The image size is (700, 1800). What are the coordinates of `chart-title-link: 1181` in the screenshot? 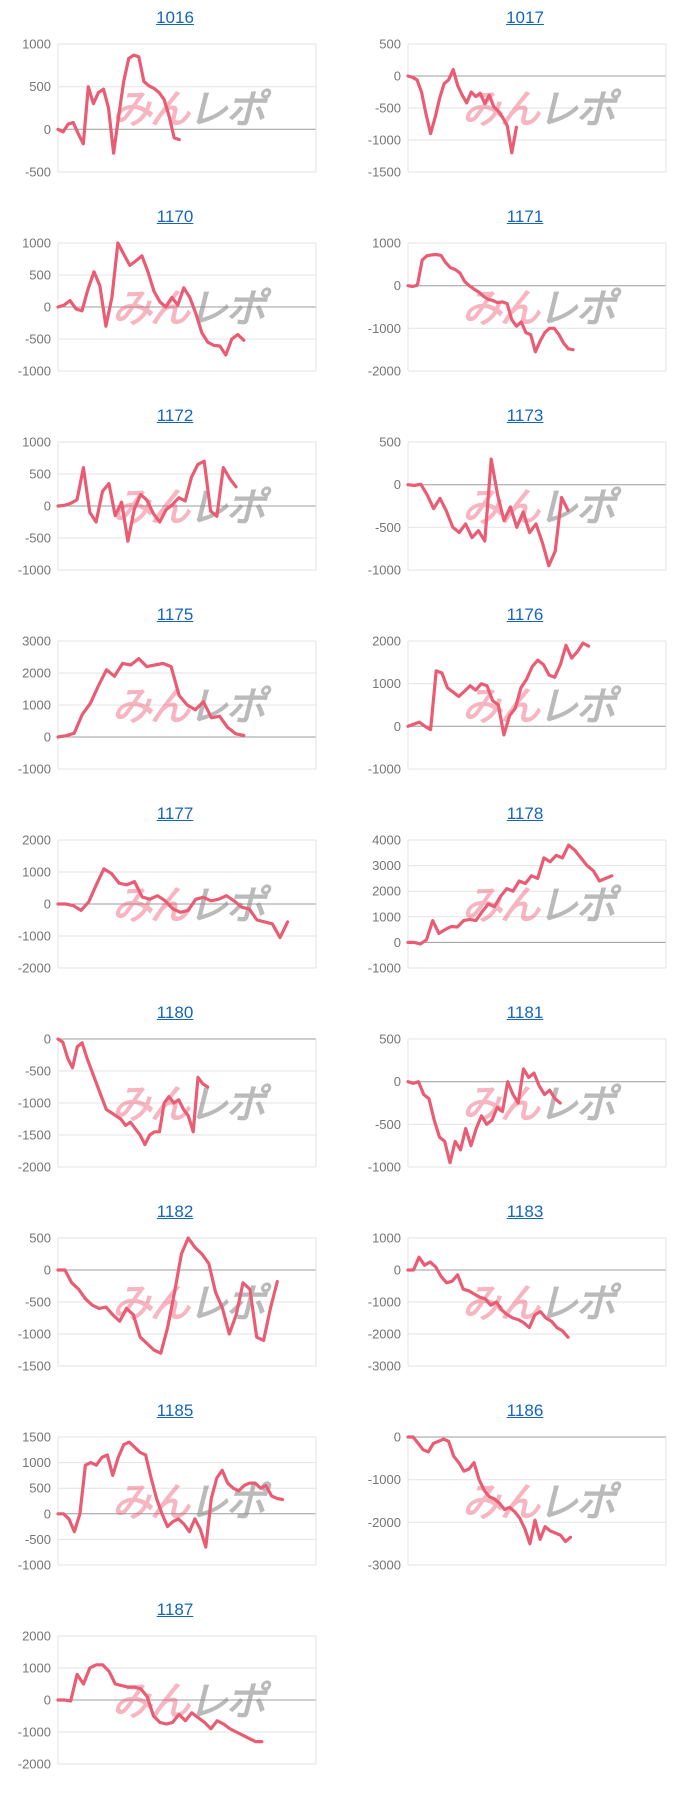 It's located at (525, 1012).